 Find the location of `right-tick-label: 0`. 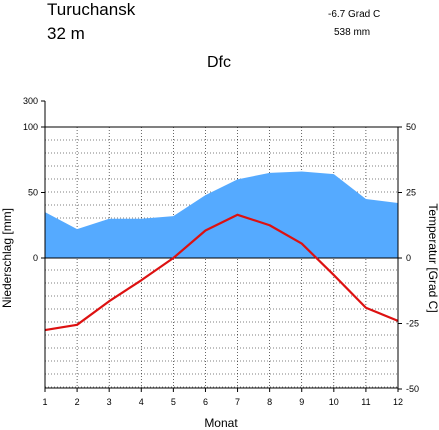

right-tick-label: 0 is located at coordinates (408, 258).